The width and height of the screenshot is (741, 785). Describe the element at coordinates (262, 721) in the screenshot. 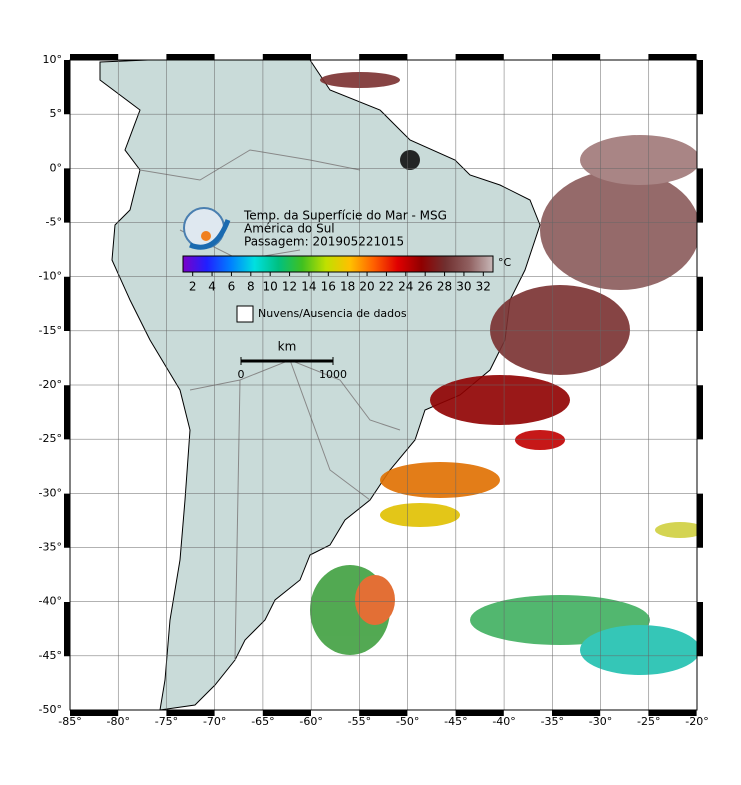

I see `lon-tick-label: -65°` at that location.